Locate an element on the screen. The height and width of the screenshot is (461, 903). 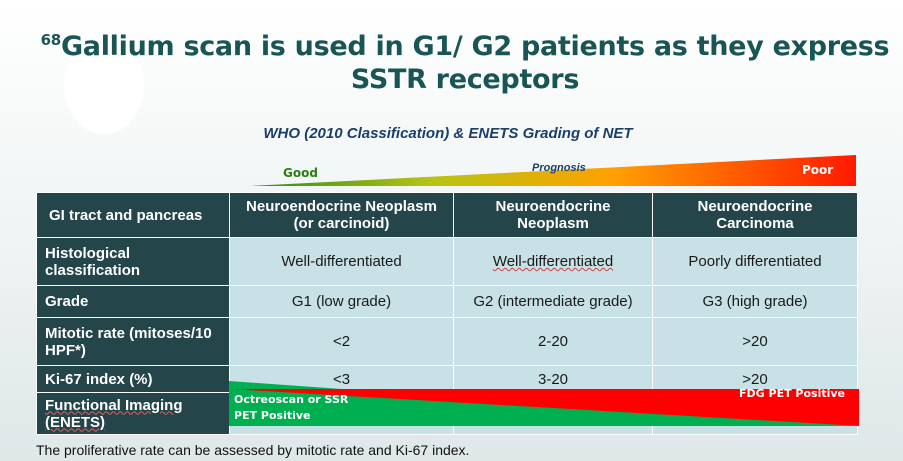
table-cell: 2-20 is located at coordinates (553, 341).